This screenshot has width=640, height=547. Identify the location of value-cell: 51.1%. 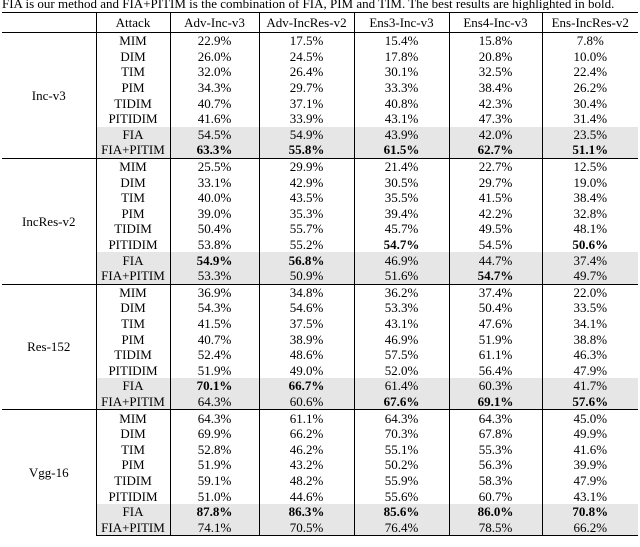
(589, 150).